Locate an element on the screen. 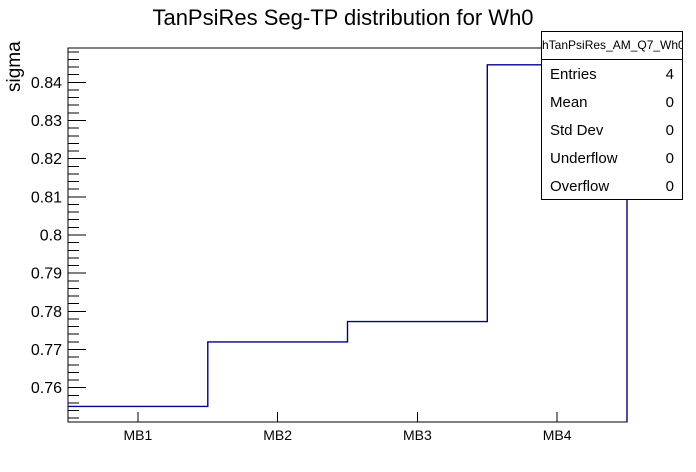  y-tick-label: 0.79 is located at coordinates (46, 274).